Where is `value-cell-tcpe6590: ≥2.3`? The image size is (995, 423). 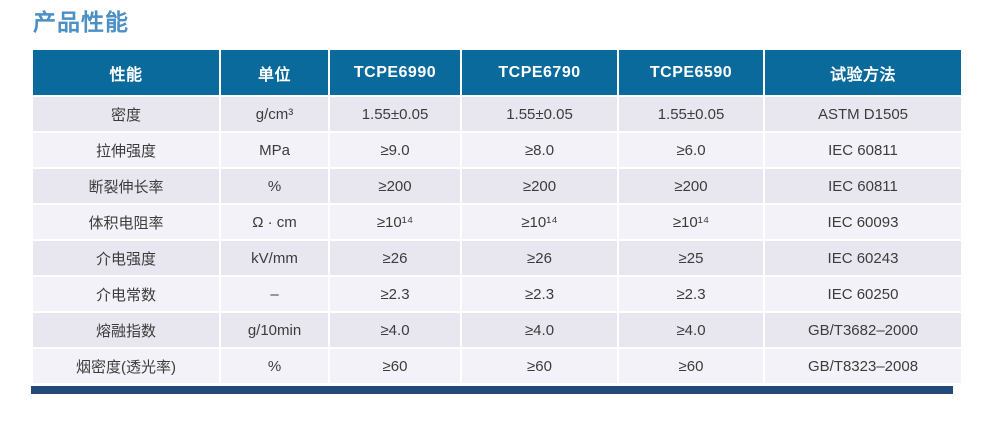 value-cell-tcpe6590: ≥2.3 is located at coordinates (691, 294).